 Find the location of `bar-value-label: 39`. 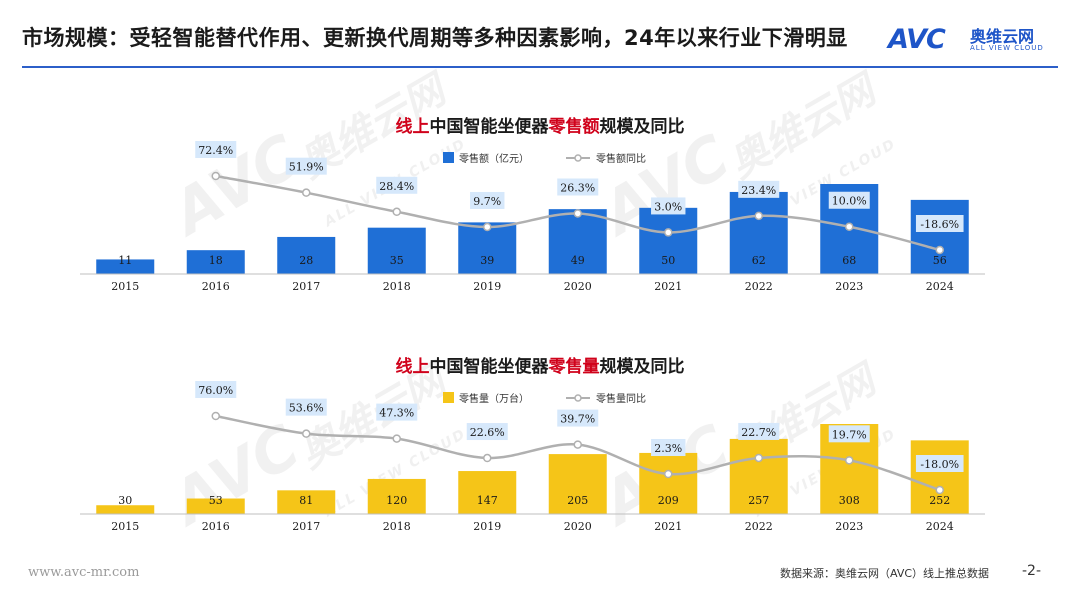

bar-value-label: 39 is located at coordinates (487, 260).